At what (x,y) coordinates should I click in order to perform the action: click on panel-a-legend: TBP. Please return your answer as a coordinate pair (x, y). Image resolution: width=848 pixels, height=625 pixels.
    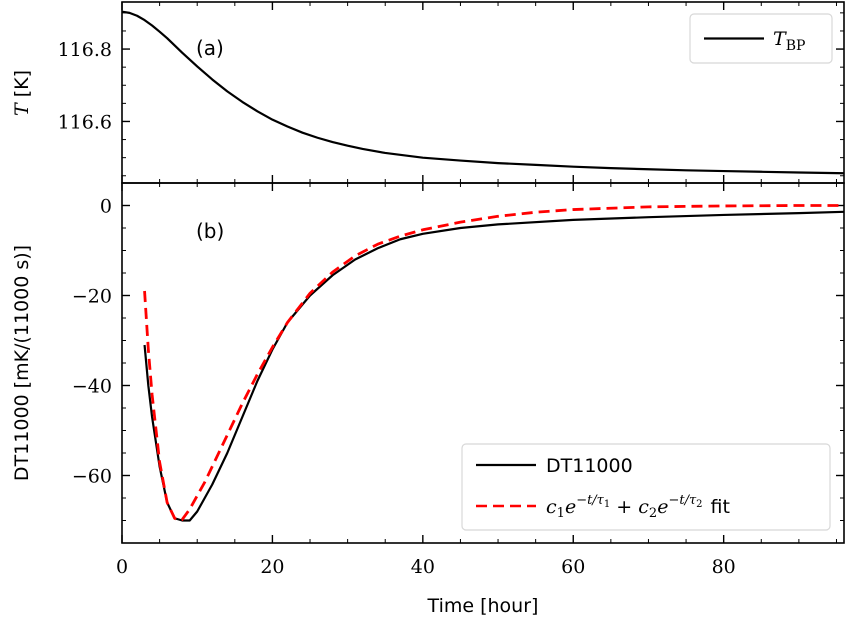
    Looking at the image, I should click on (761, 38).